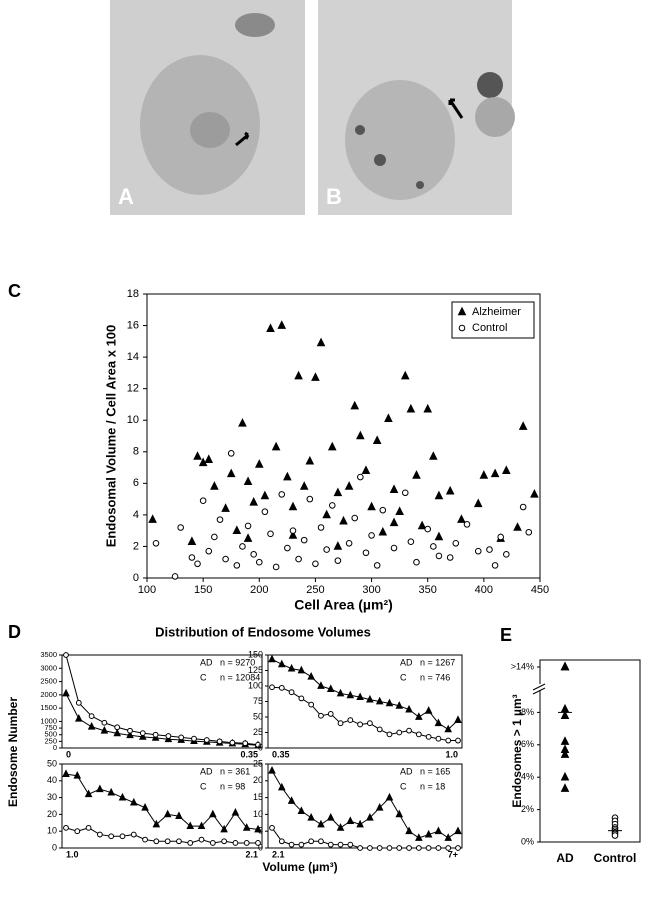 Image resolution: width=652 pixels, height=899 pixels. What do you see at coordinates (527, 744) in the screenshot?
I see `y-tick-label: 6%` at bounding box center [527, 744].